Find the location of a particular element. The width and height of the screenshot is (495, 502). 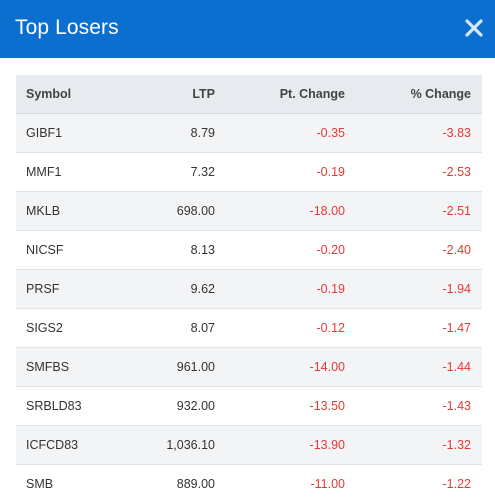

ltp-cell: 1,036.10 is located at coordinates (176, 444).